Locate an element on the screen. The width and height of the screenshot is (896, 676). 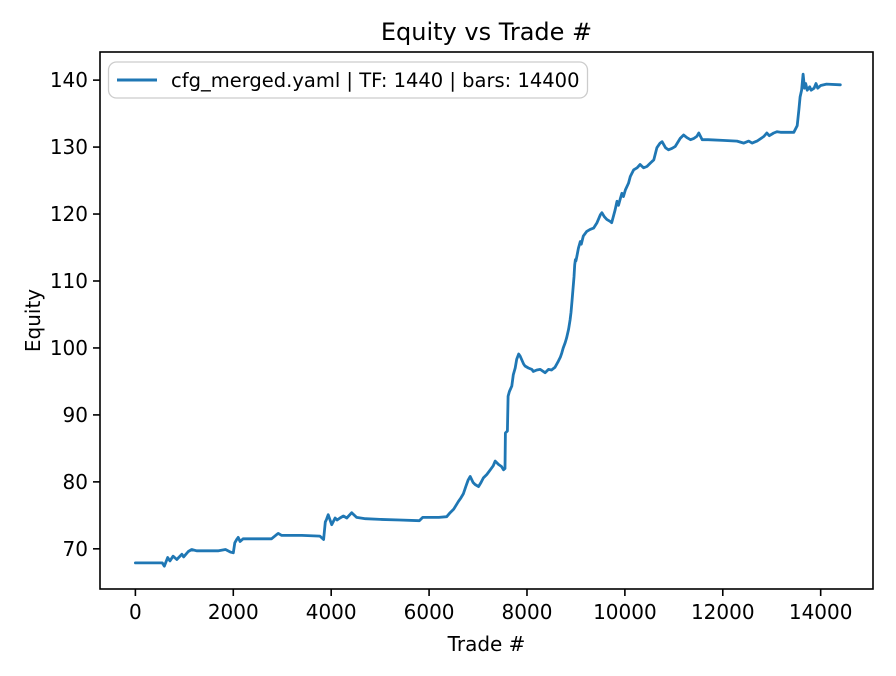
y-axis-ticks: 70 80 90 100 110 120 130 140 is located at coordinates (75, 314).